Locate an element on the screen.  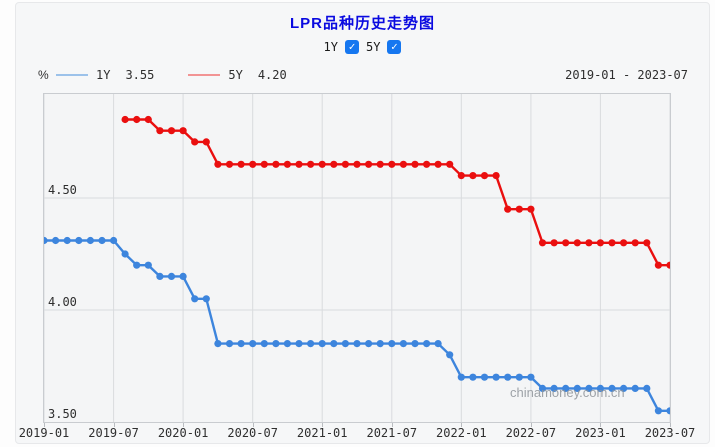
y-axis-label: 4.50 is located at coordinates (62, 189).